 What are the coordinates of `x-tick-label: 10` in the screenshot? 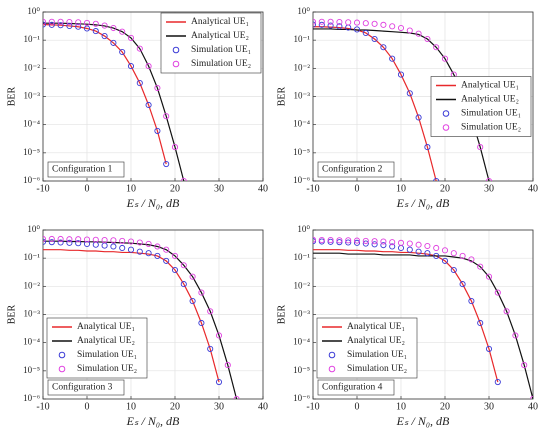 It's located at (131, 406).